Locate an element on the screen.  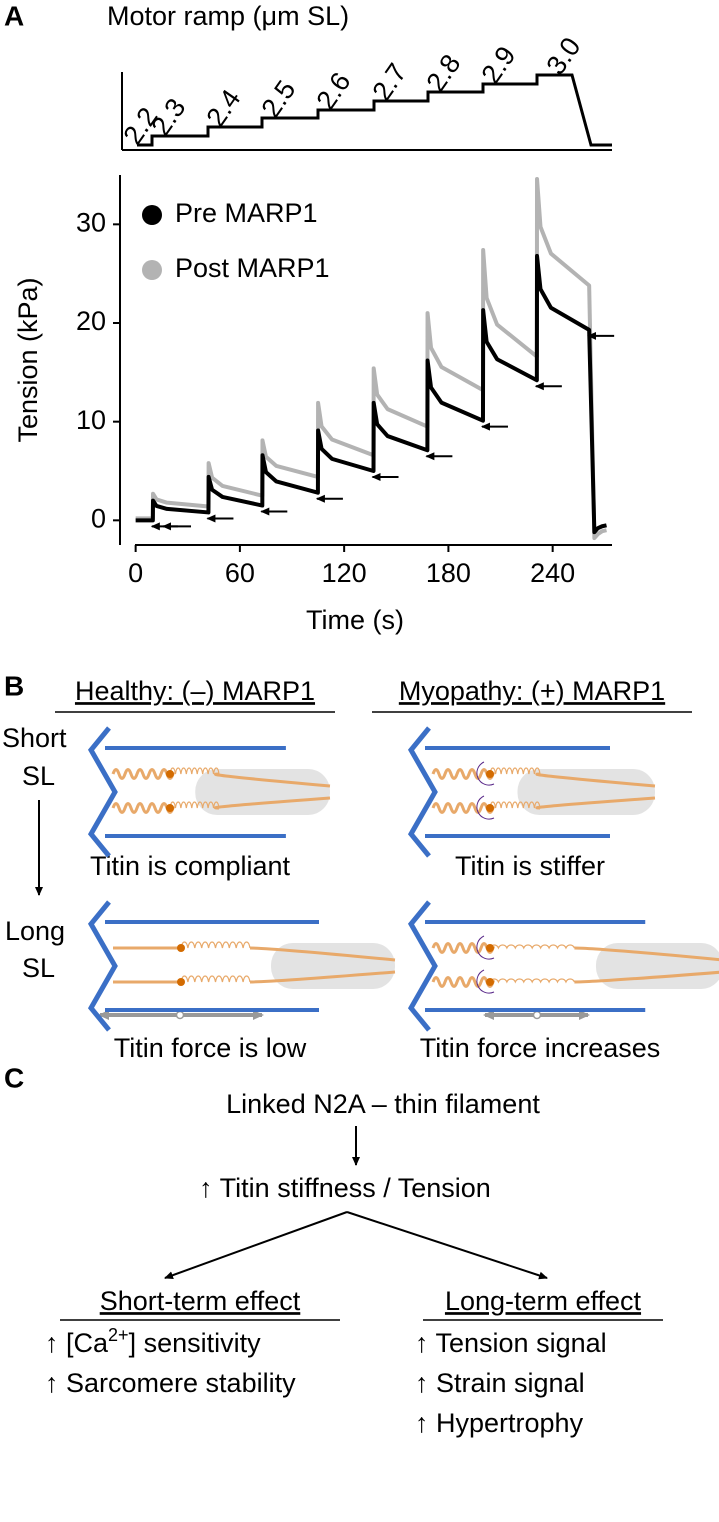
y-tick-label: 20 is located at coordinates (91, 321).